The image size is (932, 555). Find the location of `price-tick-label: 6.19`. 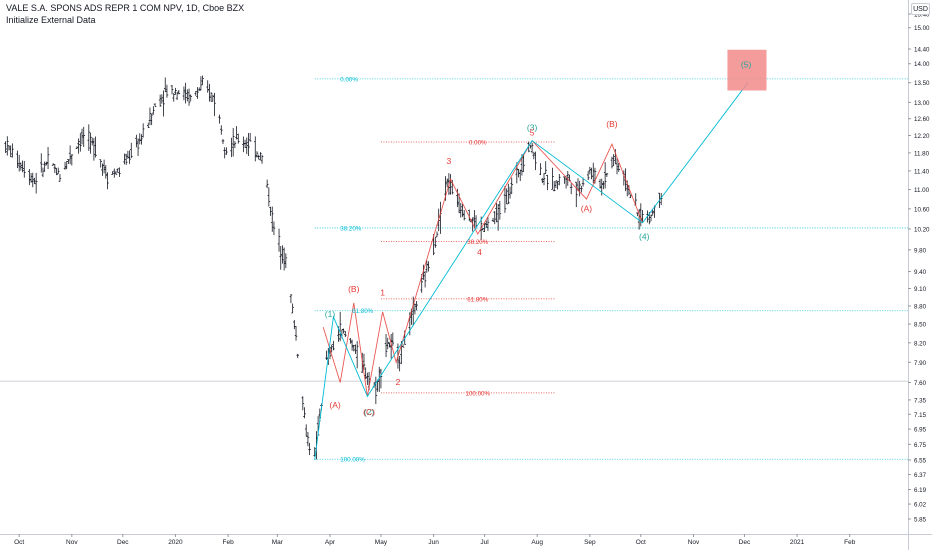

price-tick-label: 6.19 is located at coordinates (920, 490).